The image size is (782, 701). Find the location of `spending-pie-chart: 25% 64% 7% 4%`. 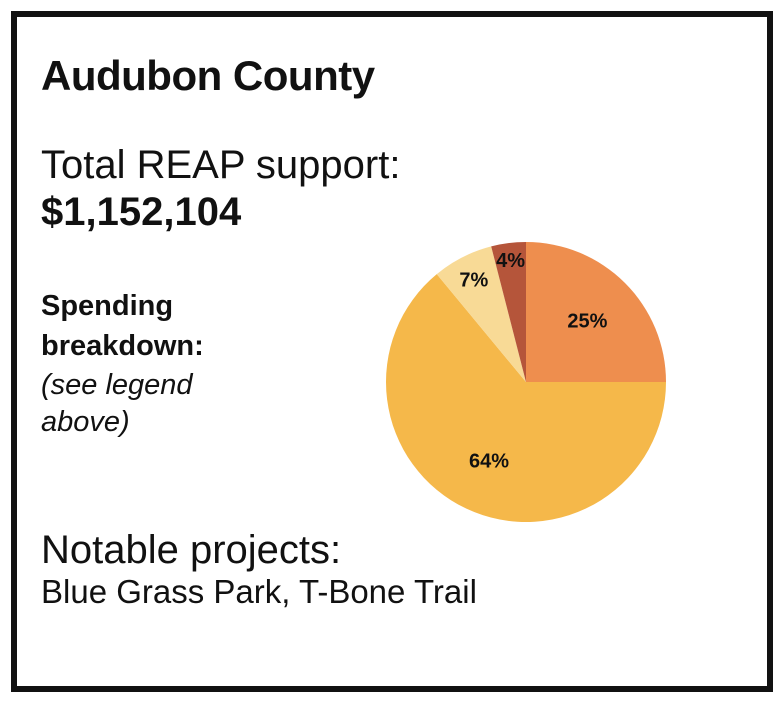

spending-pie-chart: 25% 64% 7% 4% is located at coordinates (526, 382).